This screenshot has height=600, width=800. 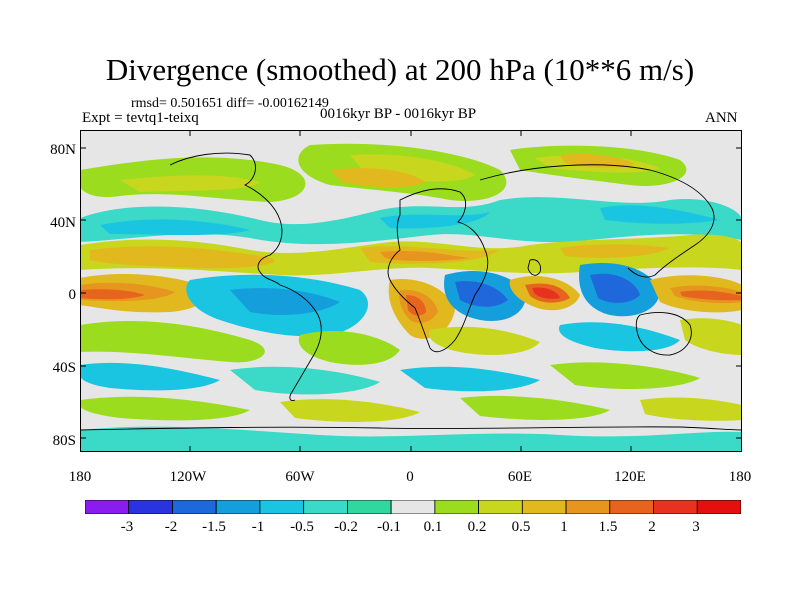 I want to click on lat-label-80s: 80S, so click(x=64, y=441).